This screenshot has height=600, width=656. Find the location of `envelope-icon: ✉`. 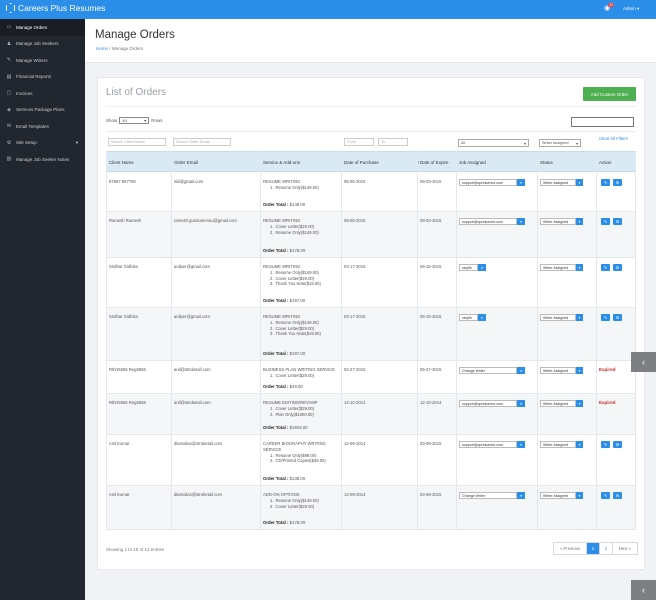

envelope-icon: ✉ is located at coordinates (9, 126).